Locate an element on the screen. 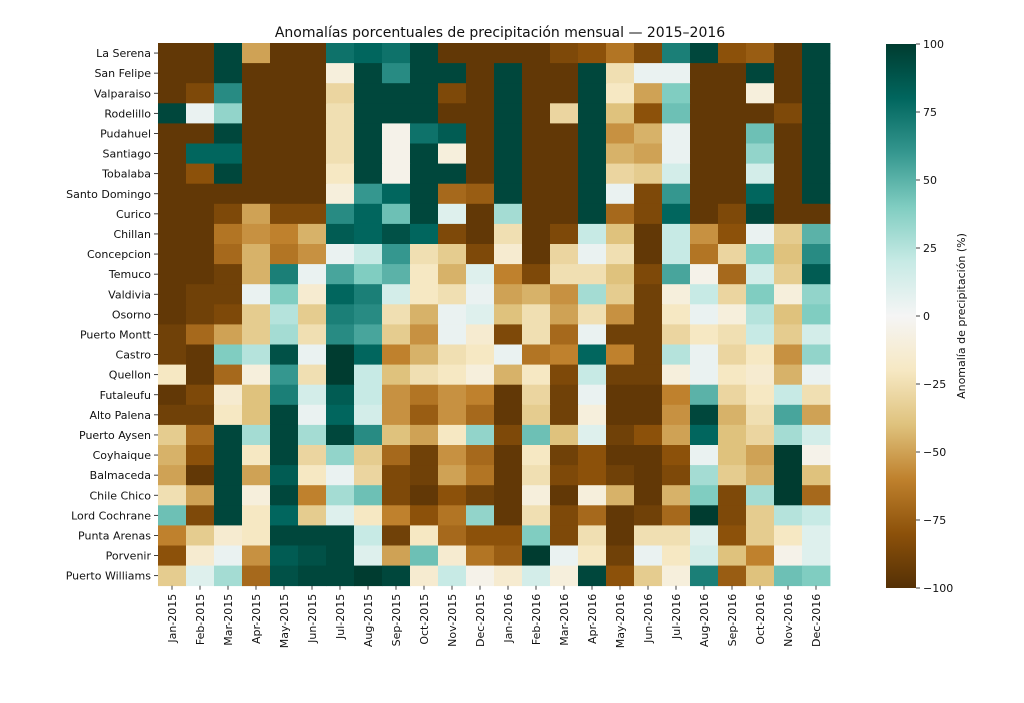  y-tick-label: San Felipe is located at coordinates (122, 73).